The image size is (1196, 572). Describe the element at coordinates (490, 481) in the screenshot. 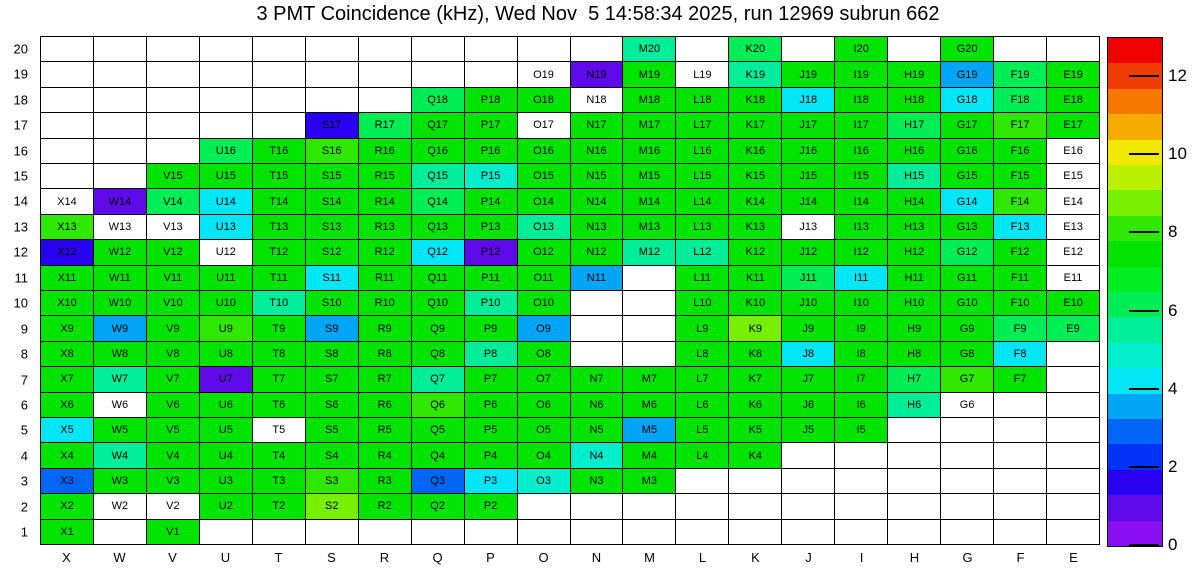

I see `cell-P3: P3` at that location.